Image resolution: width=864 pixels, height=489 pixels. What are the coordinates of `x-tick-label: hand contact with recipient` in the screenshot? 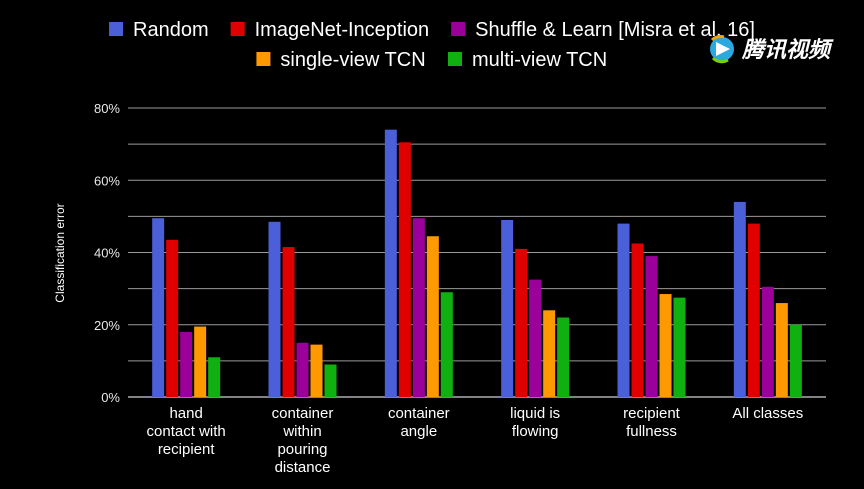 It's located at (186, 431).